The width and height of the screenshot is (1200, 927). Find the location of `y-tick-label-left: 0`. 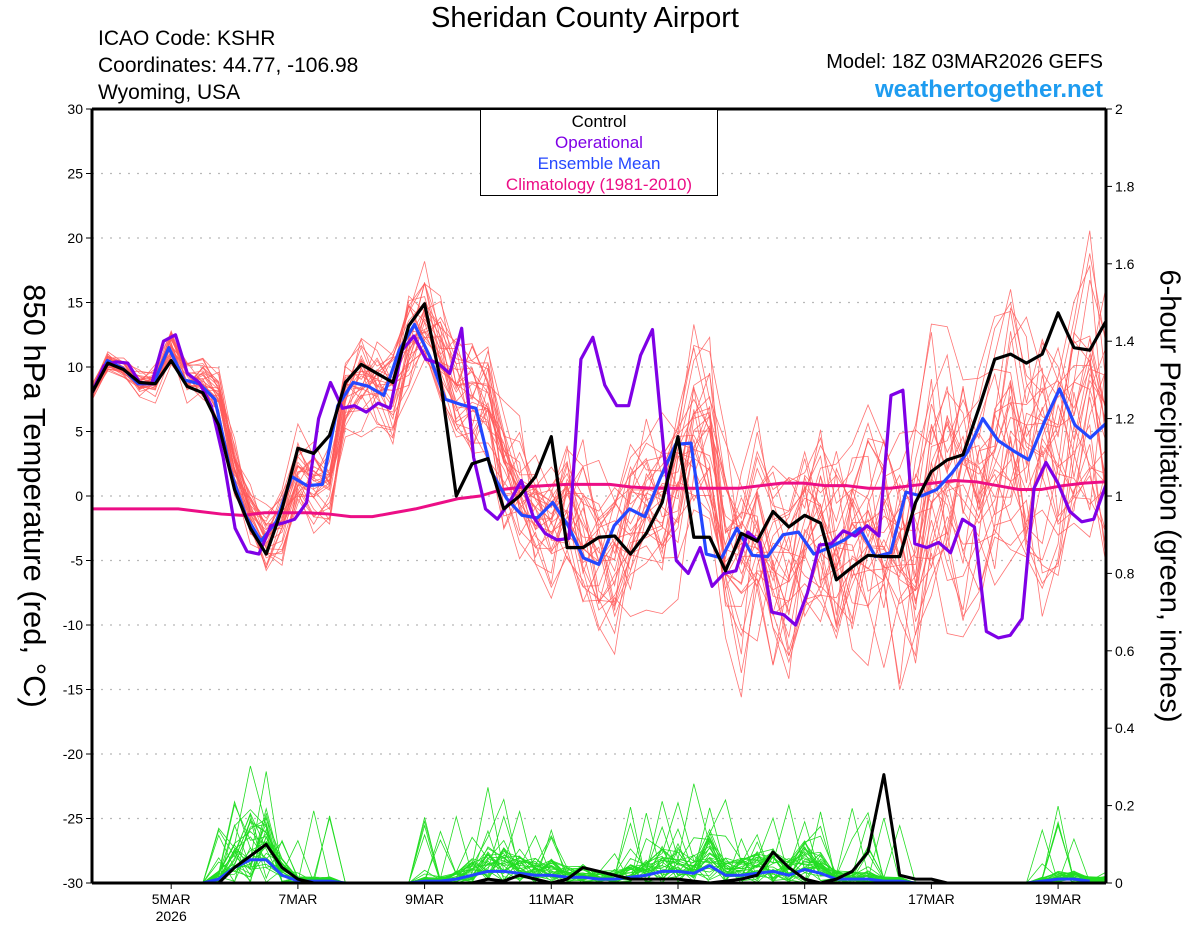

y-tick-label-left: 0 is located at coordinates (79, 496).